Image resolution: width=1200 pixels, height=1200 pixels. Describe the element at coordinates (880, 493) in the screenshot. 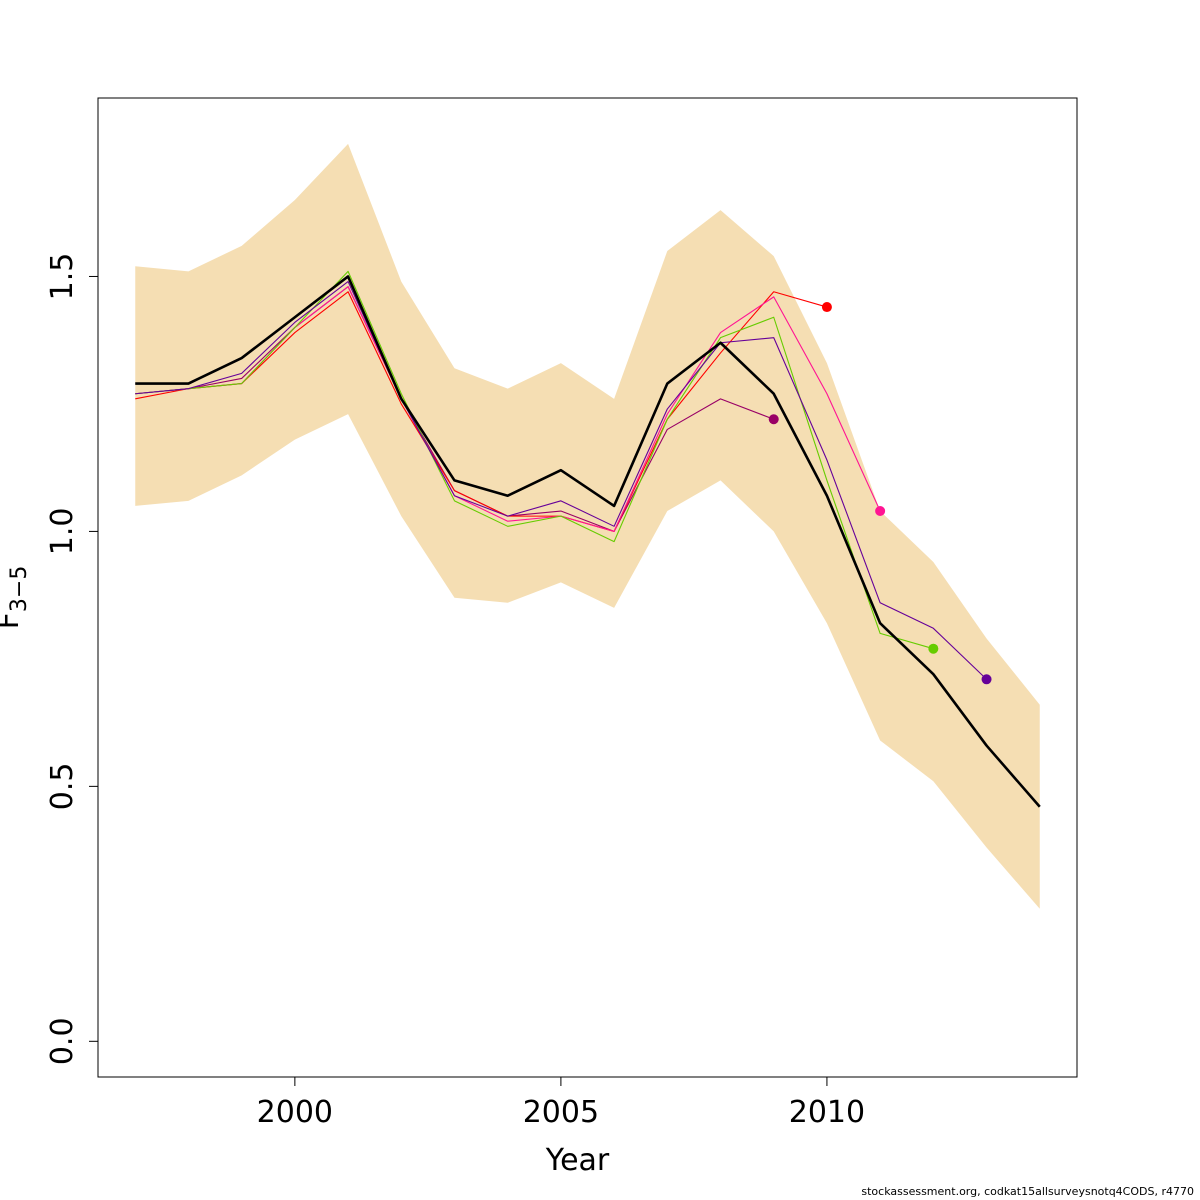

I see `end-marker-layer` at that location.